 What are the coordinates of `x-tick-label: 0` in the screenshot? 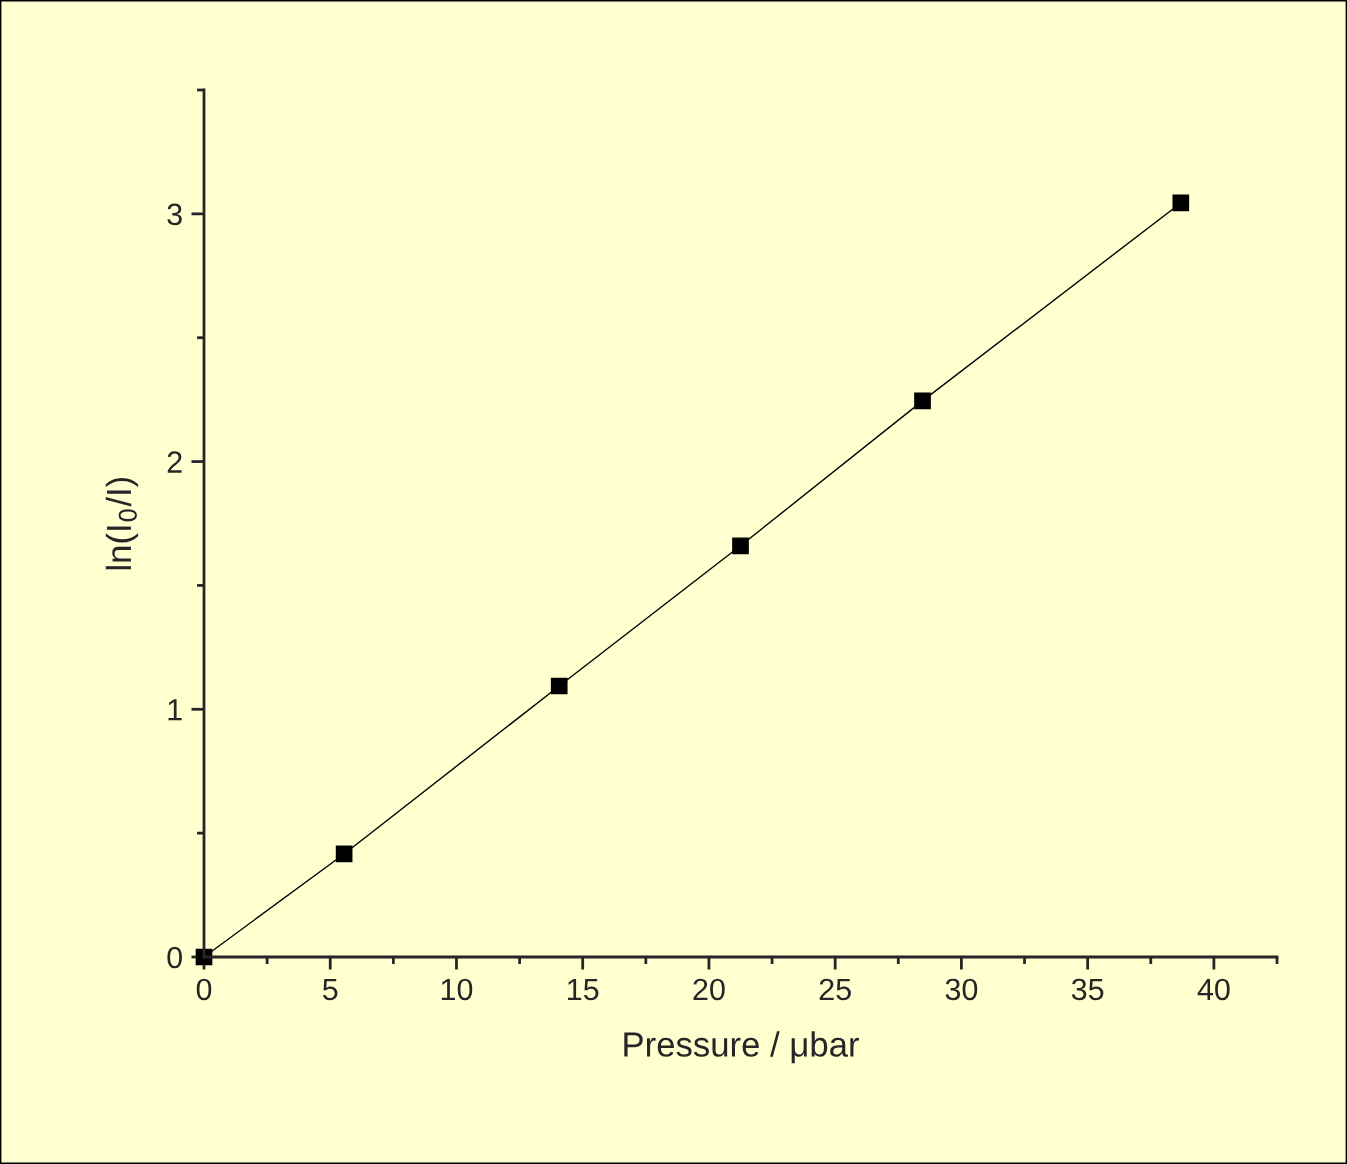 It's located at (204, 989).